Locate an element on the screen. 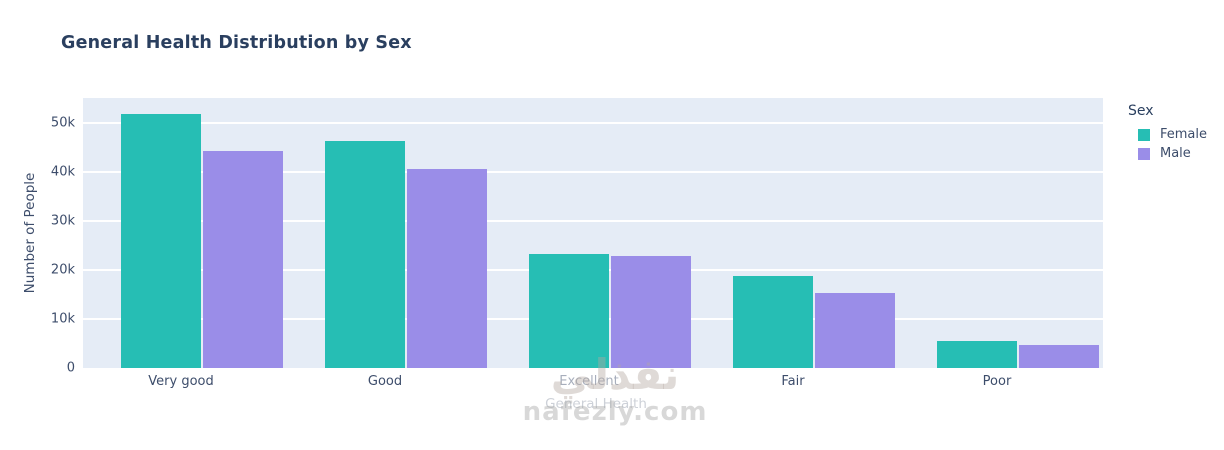 The image size is (1224, 450). bar-female-excellent is located at coordinates (569, 310).